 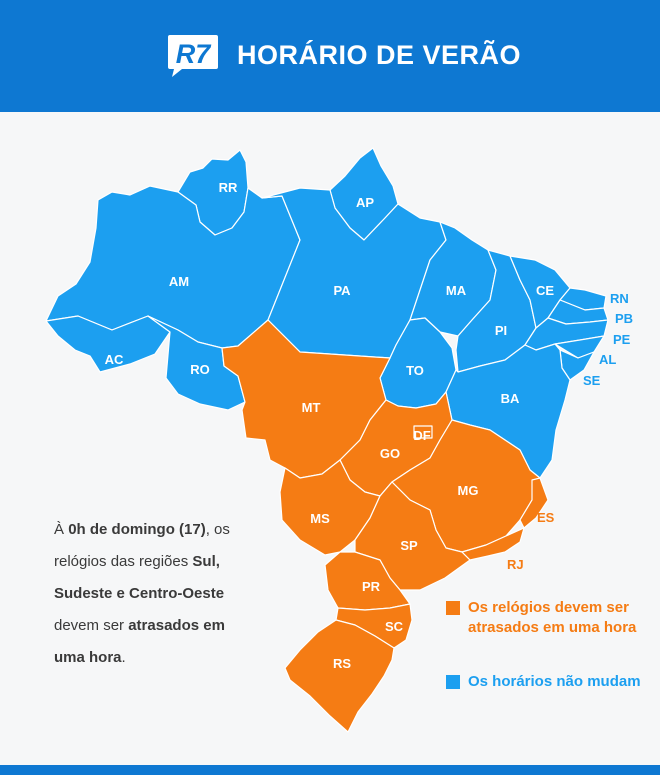 I want to click on note-text-3: devem ser, so click(x=91, y=625).